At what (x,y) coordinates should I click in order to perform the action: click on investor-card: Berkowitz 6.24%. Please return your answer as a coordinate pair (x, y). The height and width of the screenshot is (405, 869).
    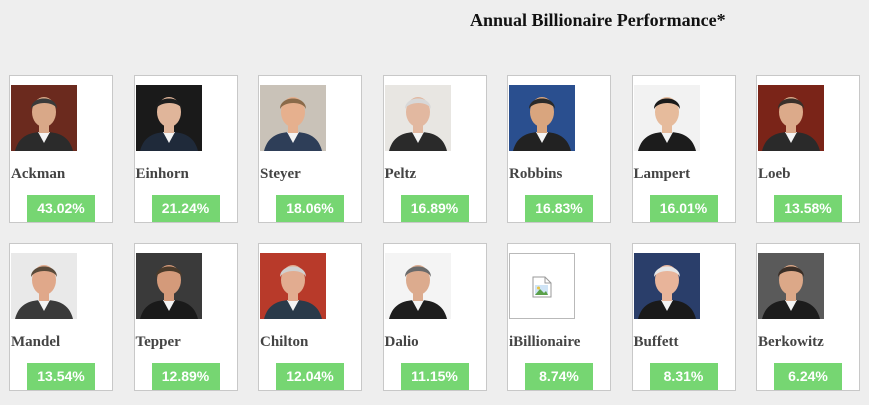
    Looking at the image, I should click on (808, 317).